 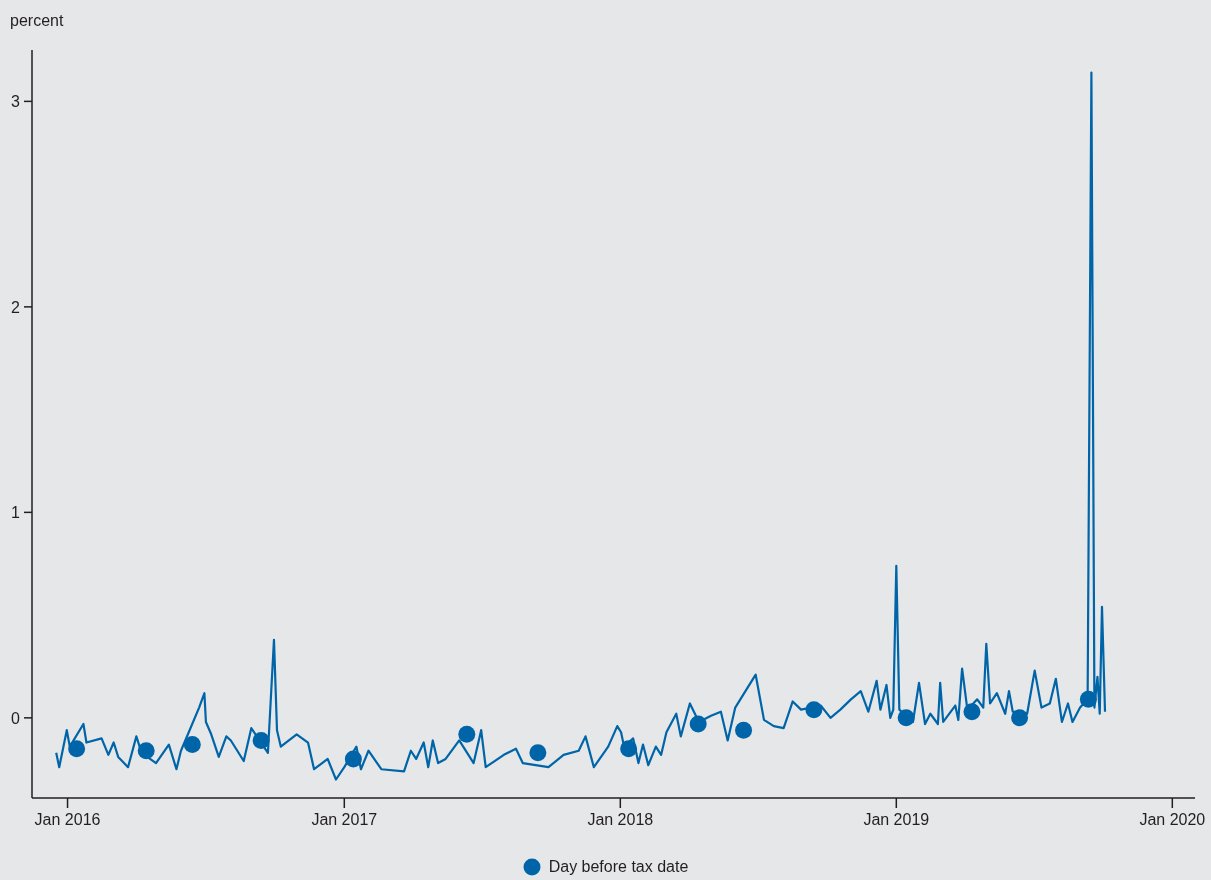 I want to click on y-tick-label: 1, so click(x=16, y=513).